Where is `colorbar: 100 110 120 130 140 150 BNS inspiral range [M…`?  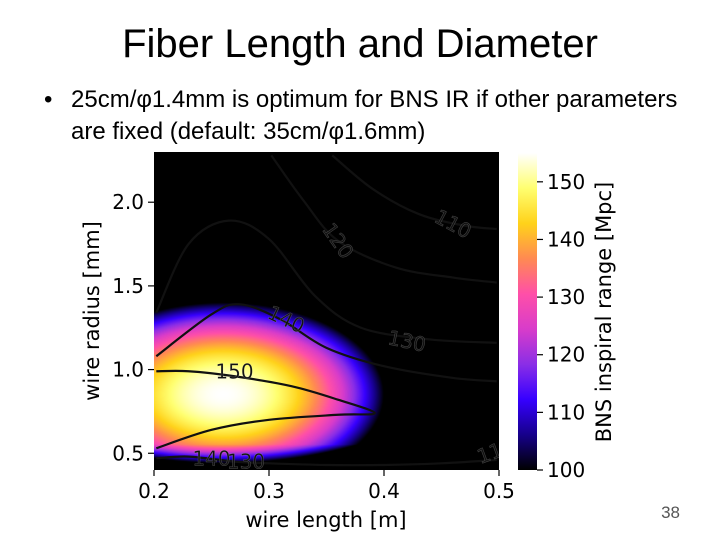
colorbar: 100 110 120 130 140 150 BNS inspiral range [M… is located at coordinates (567, 317).